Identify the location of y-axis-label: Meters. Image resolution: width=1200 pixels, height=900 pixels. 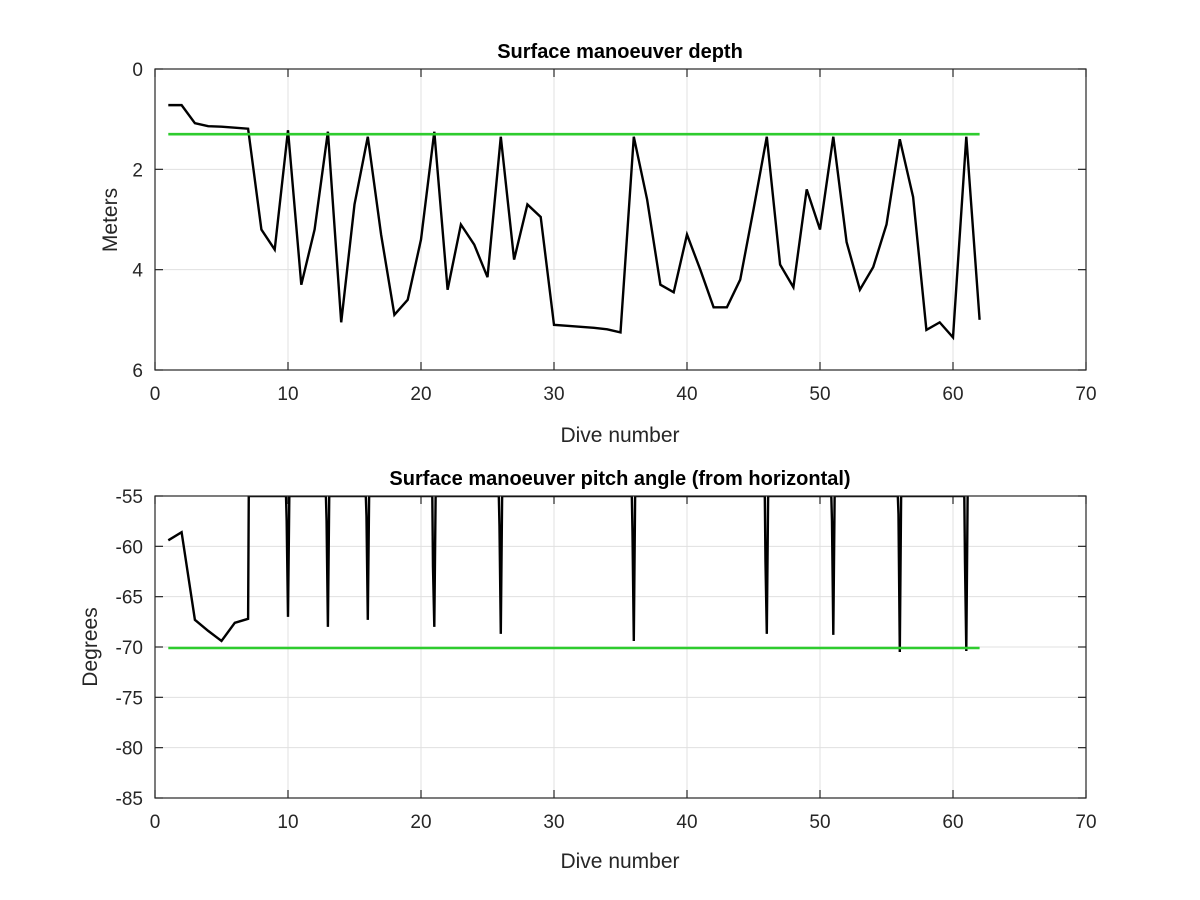
(110, 220).